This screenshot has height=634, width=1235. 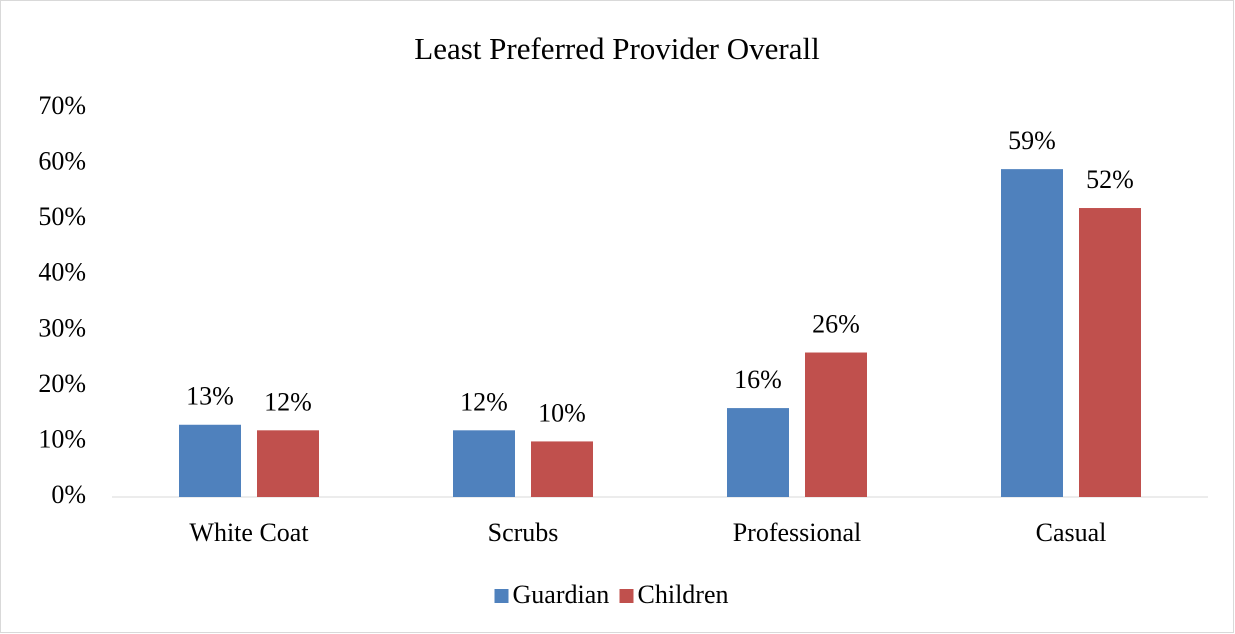 I want to click on y-tick-label: 10%, so click(x=62, y=438).